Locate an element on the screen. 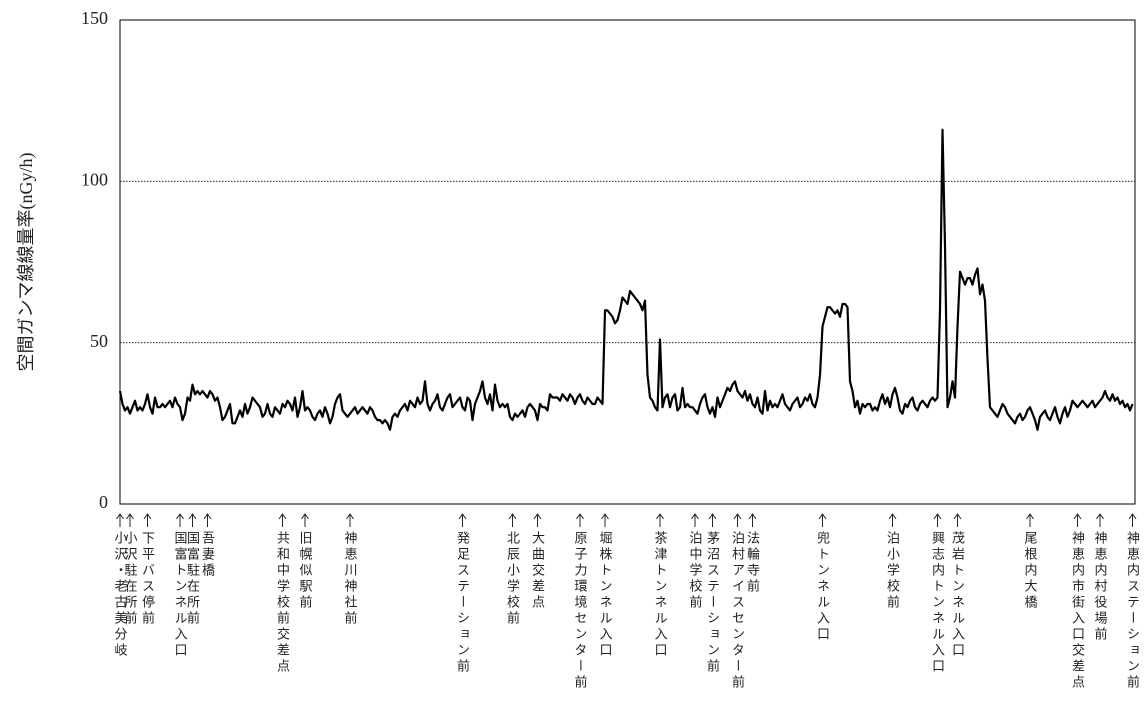  x-tick-label: 神恵内市街入口交差点 is located at coordinates (1077, 611).